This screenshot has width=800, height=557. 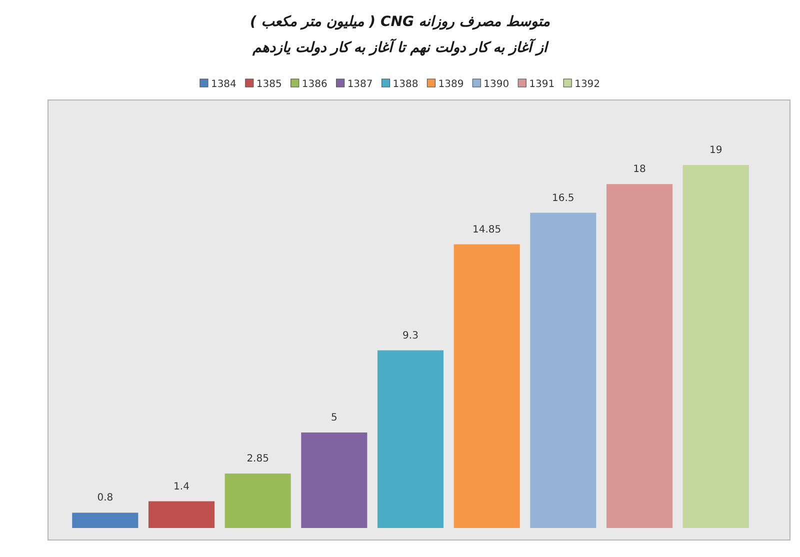 What do you see at coordinates (715, 150) in the screenshot?
I see `data-label: 19` at bounding box center [715, 150].